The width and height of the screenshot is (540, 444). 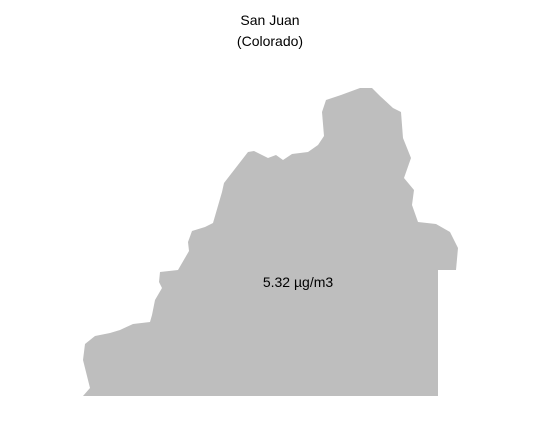 What do you see at coordinates (298, 282) in the screenshot?
I see `value-label: 5.32 µg/m3` at bounding box center [298, 282].